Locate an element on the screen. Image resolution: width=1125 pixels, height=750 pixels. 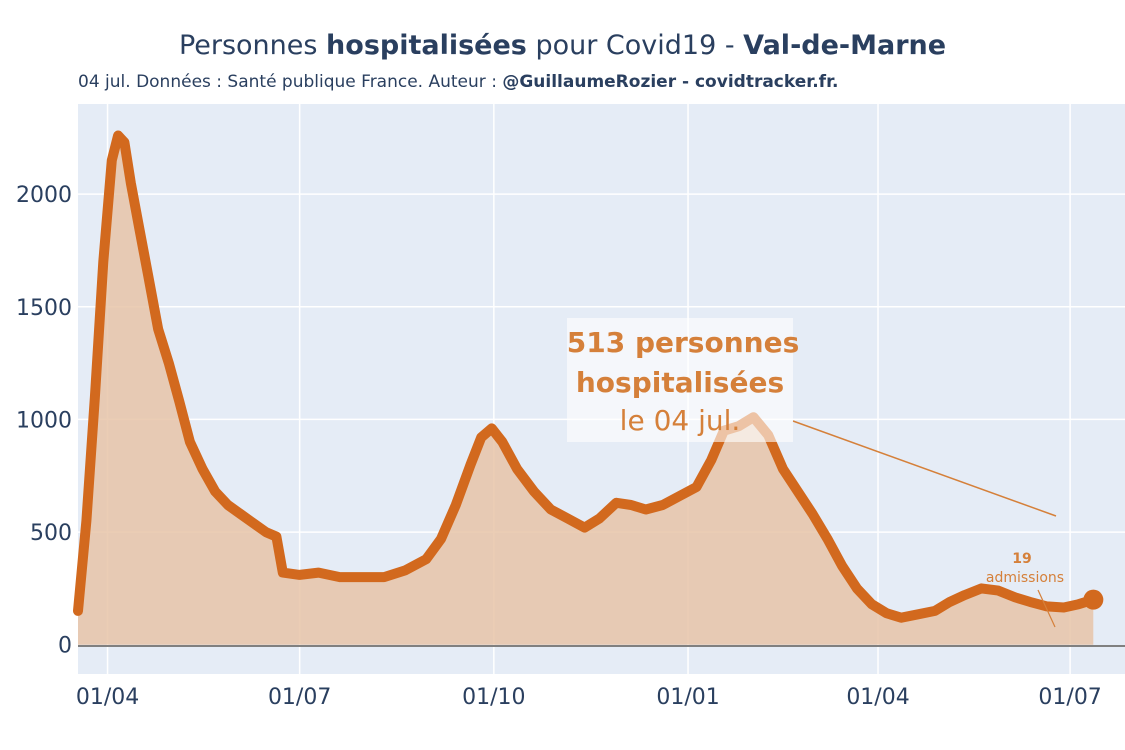
annotation-line-1: 513 personnes is located at coordinates (683, 342).